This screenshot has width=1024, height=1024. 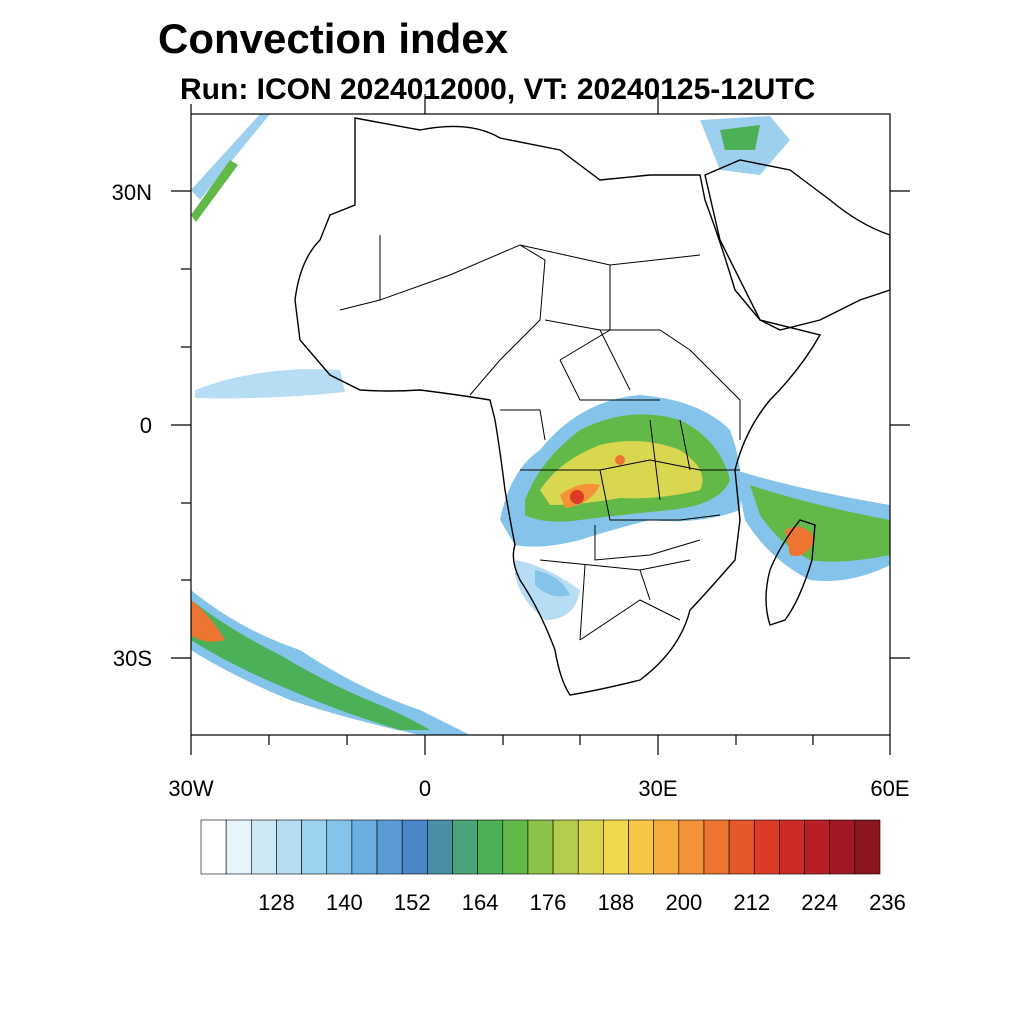 What do you see at coordinates (344, 902) in the screenshot?
I see `colorbar-label: 140` at bounding box center [344, 902].